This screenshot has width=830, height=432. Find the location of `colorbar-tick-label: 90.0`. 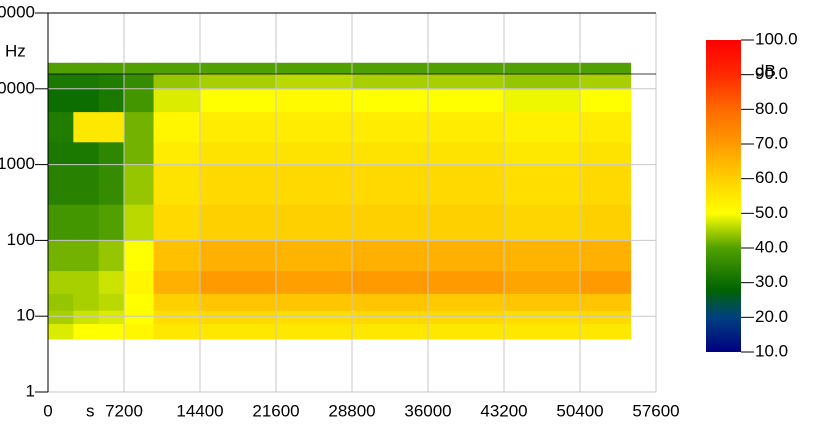

colorbar-tick-label: 90.0 is located at coordinates (771, 73).